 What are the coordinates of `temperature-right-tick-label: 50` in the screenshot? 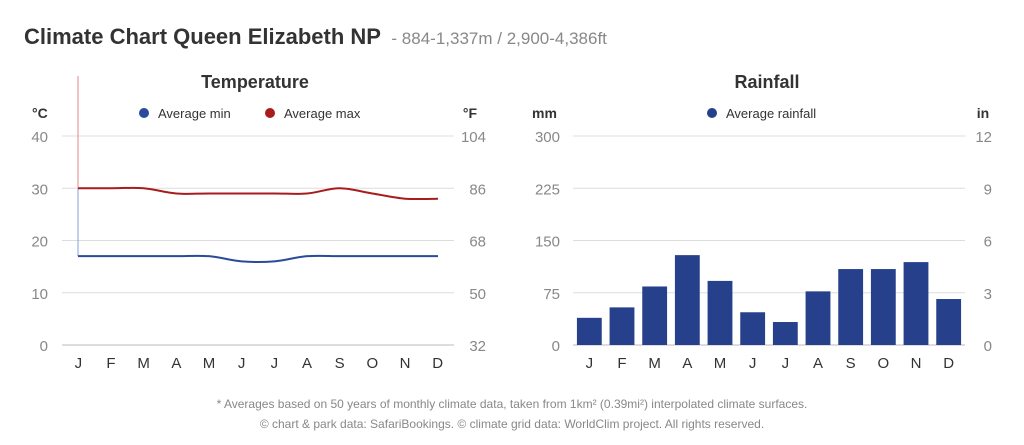 It's located at (477, 294).